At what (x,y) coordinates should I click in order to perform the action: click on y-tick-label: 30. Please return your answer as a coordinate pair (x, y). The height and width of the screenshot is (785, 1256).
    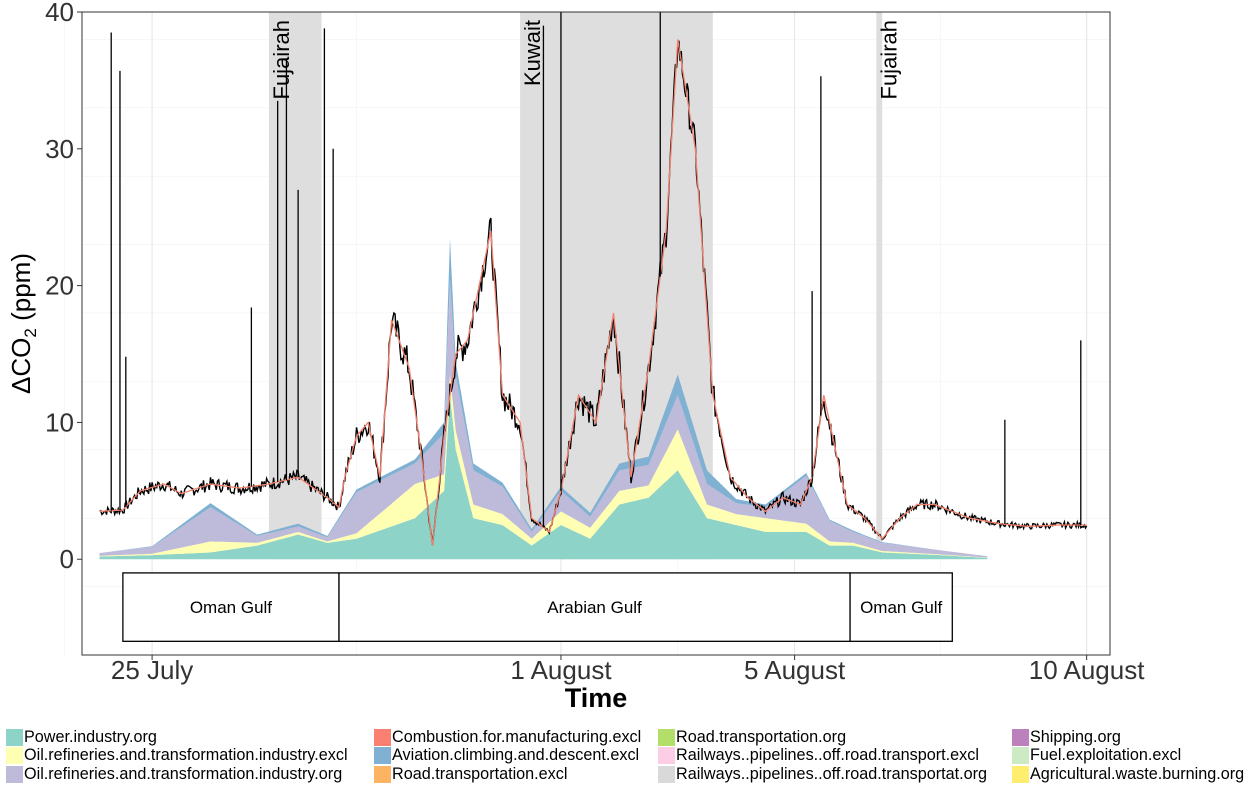
    Looking at the image, I should click on (59, 149).